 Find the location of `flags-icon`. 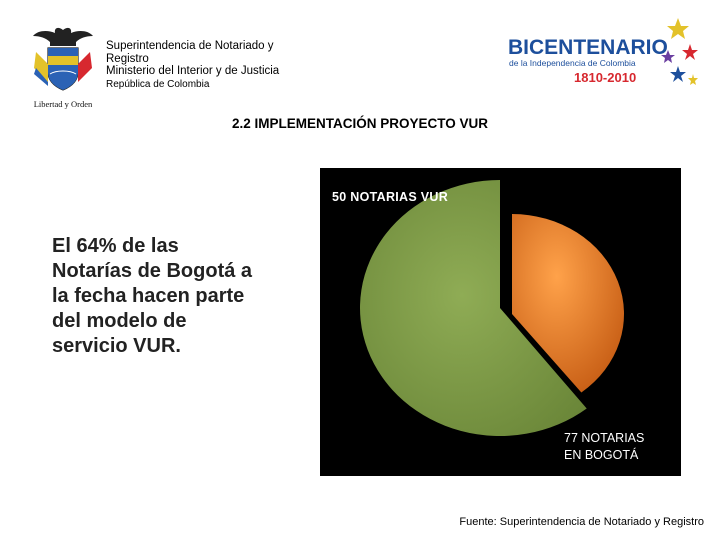

flags-icon is located at coordinates (63, 69).